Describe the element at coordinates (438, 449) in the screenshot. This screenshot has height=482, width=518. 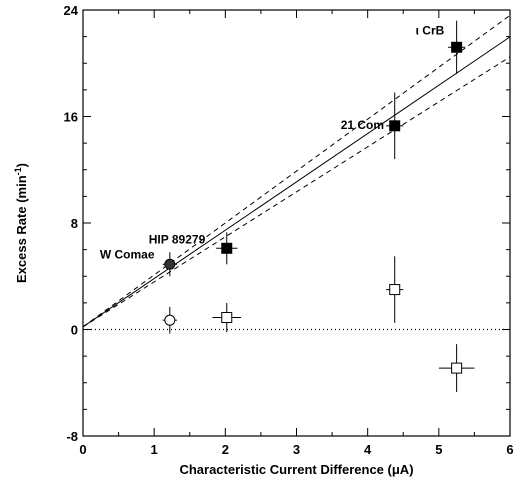
I see `x-tick-label: 5` at that location.